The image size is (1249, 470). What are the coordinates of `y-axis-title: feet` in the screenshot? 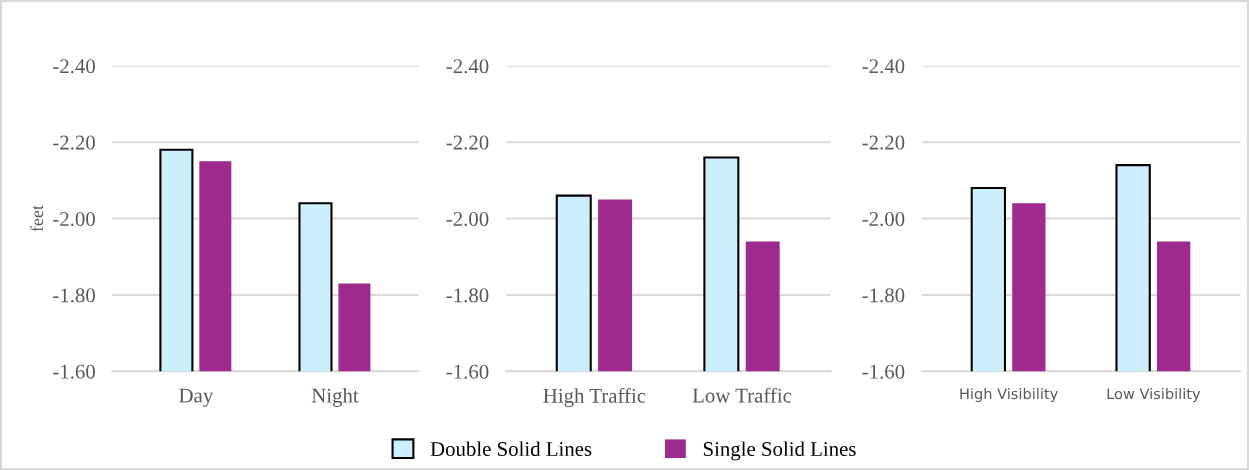 It's located at (37, 218).